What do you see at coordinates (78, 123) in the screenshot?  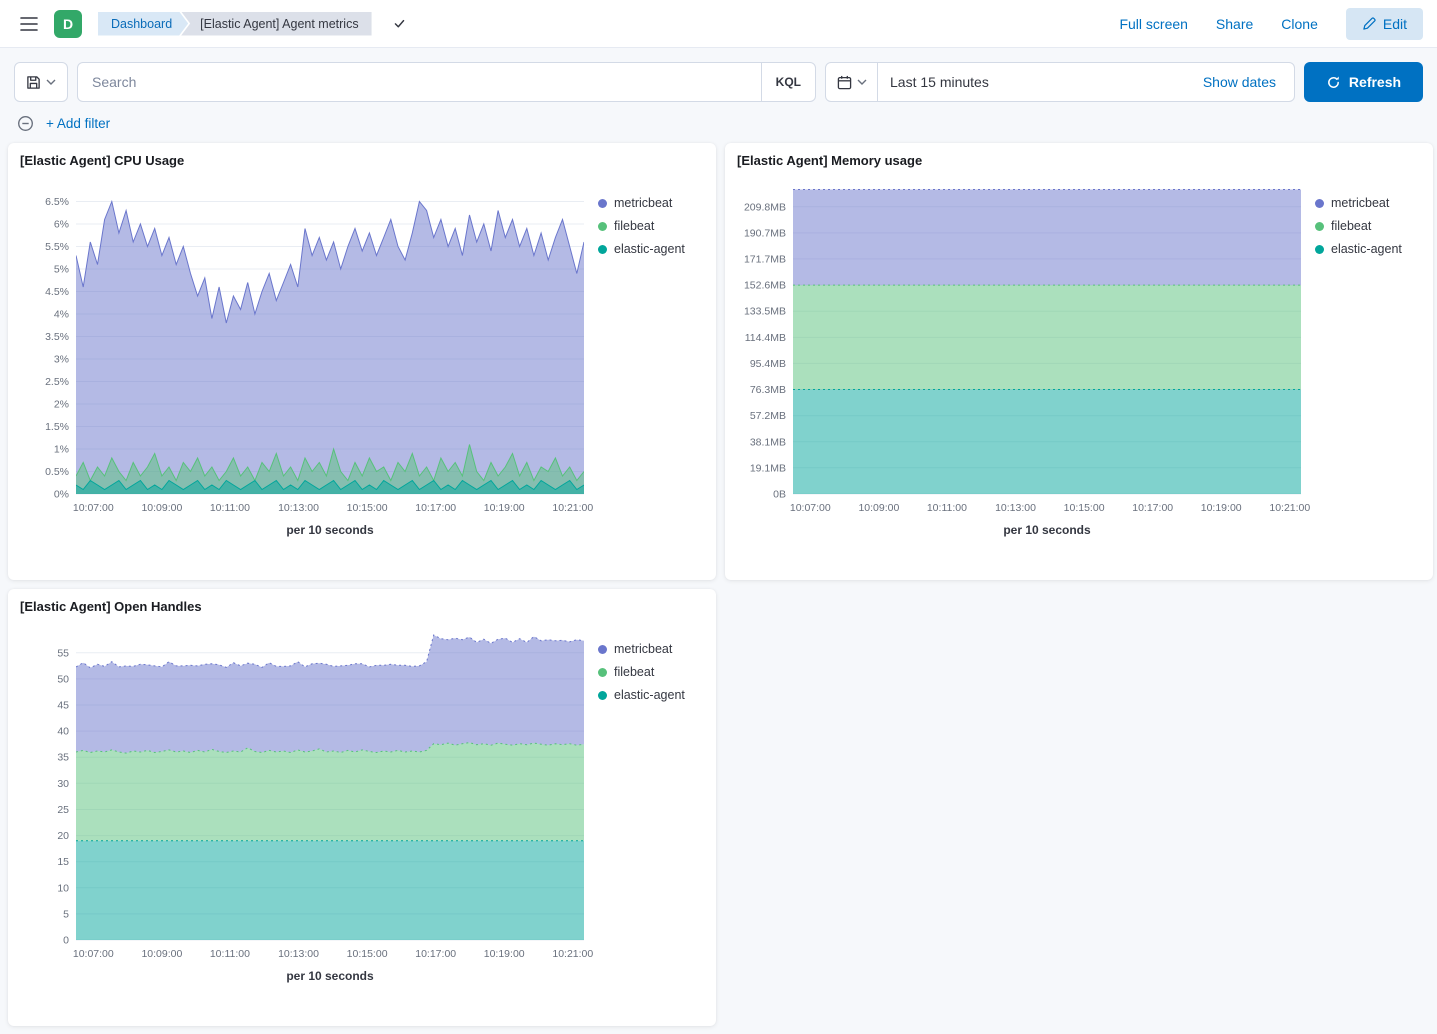 I see `add-filter-link: + Add filter` at bounding box center [78, 123].